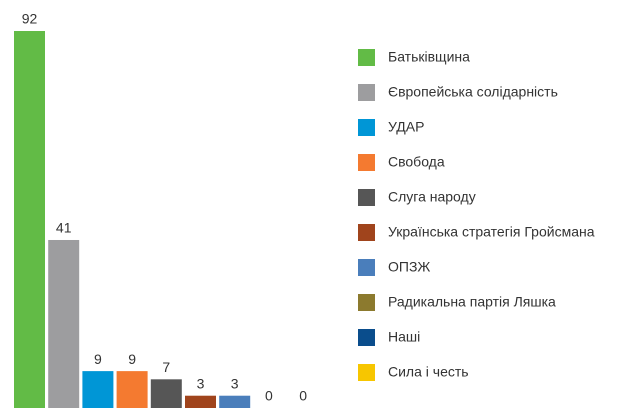  What do you see at coordinates (428, 372) in the screenshot?
I see `legend-label: Сила і честь` at bounding box center [428, 372].